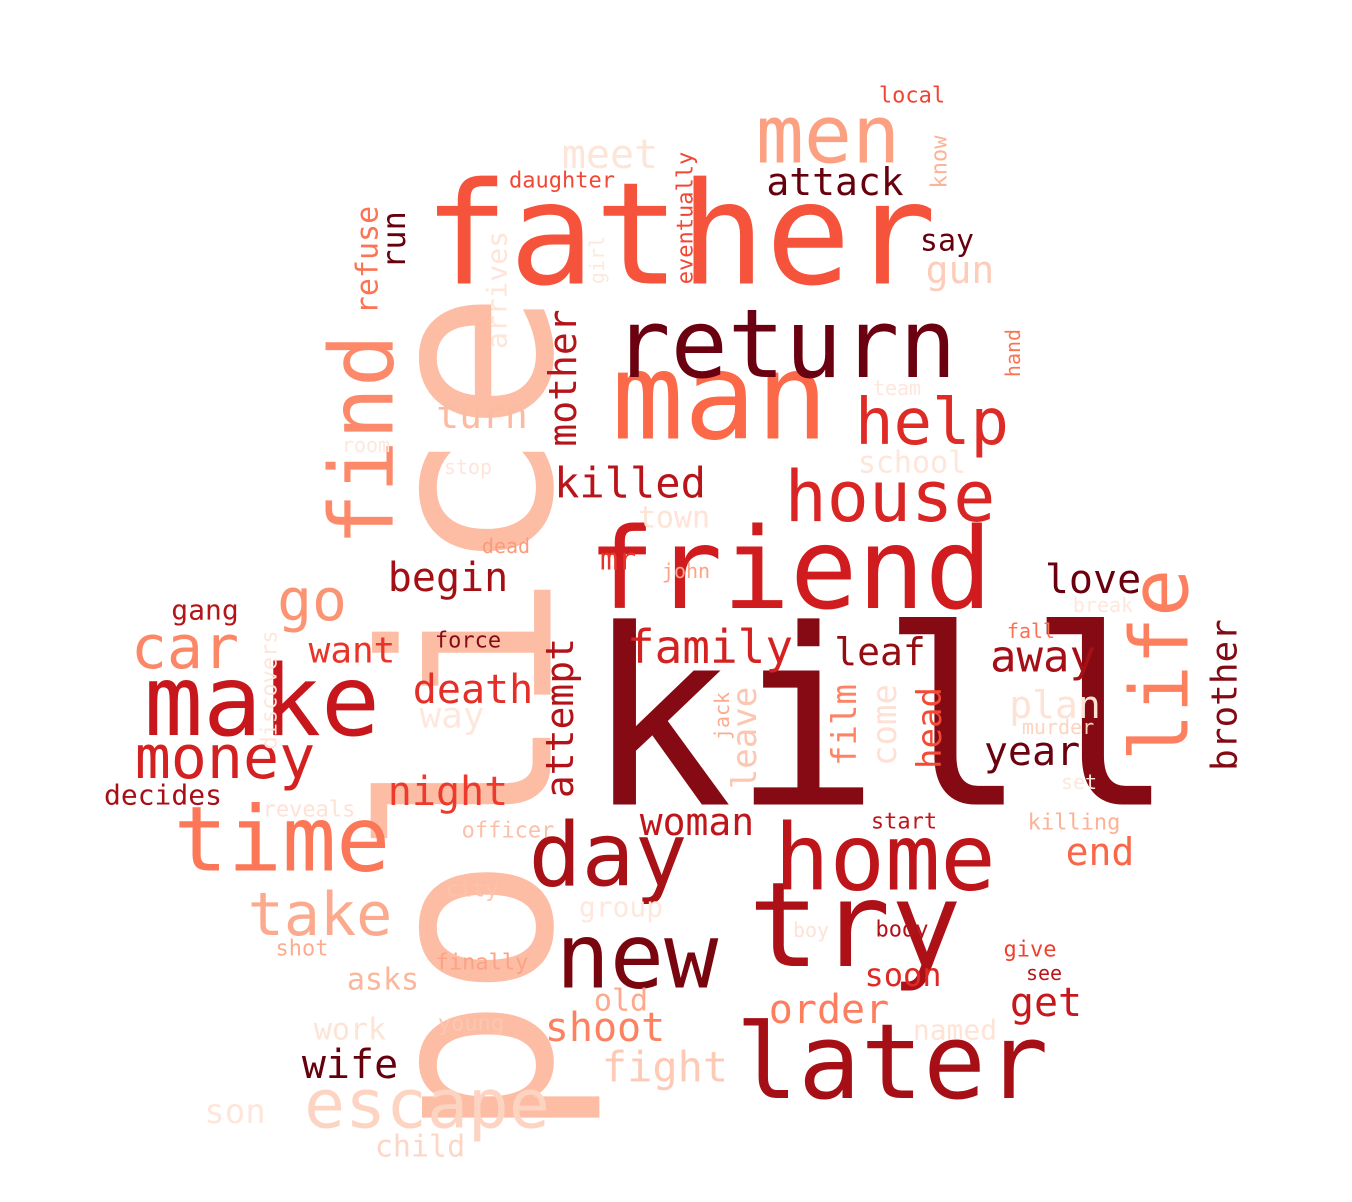  What do you see at coordinates (1013, 353) in the screenshot?
I see `cloud-word-hand: hand` at bounding box center [1013, 353].